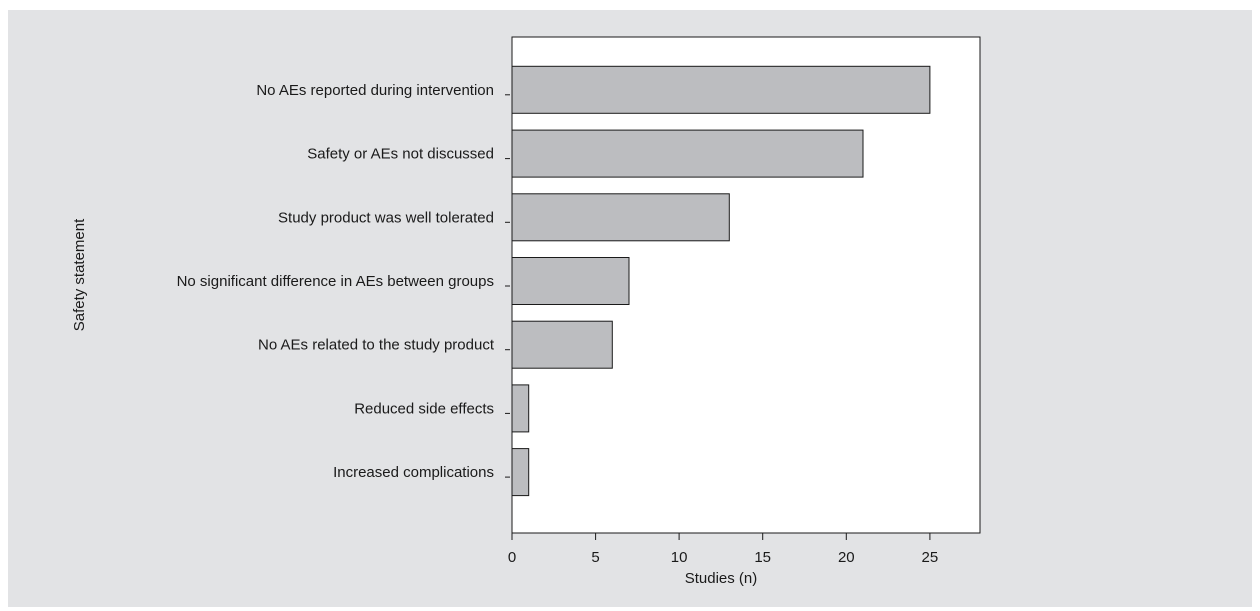 The width and height of the screenshot is (1260, 611). Describe the element at coordinates (595, 557) in the screenshot. I see `x-tick-label: 5` at that location.